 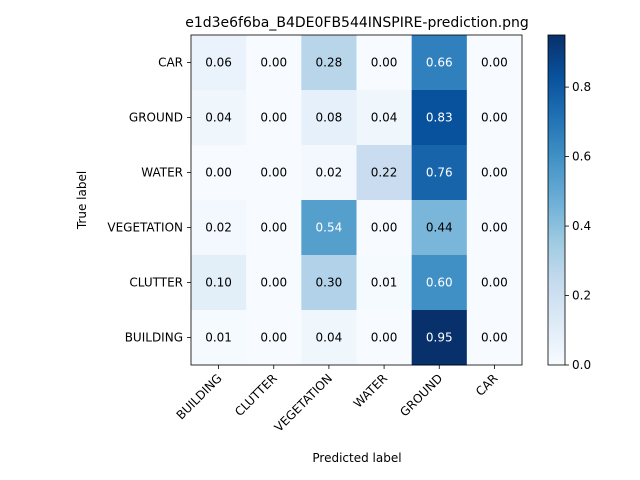 I want to click on cell-value-label: 0.44, so click(x=439, y=228).